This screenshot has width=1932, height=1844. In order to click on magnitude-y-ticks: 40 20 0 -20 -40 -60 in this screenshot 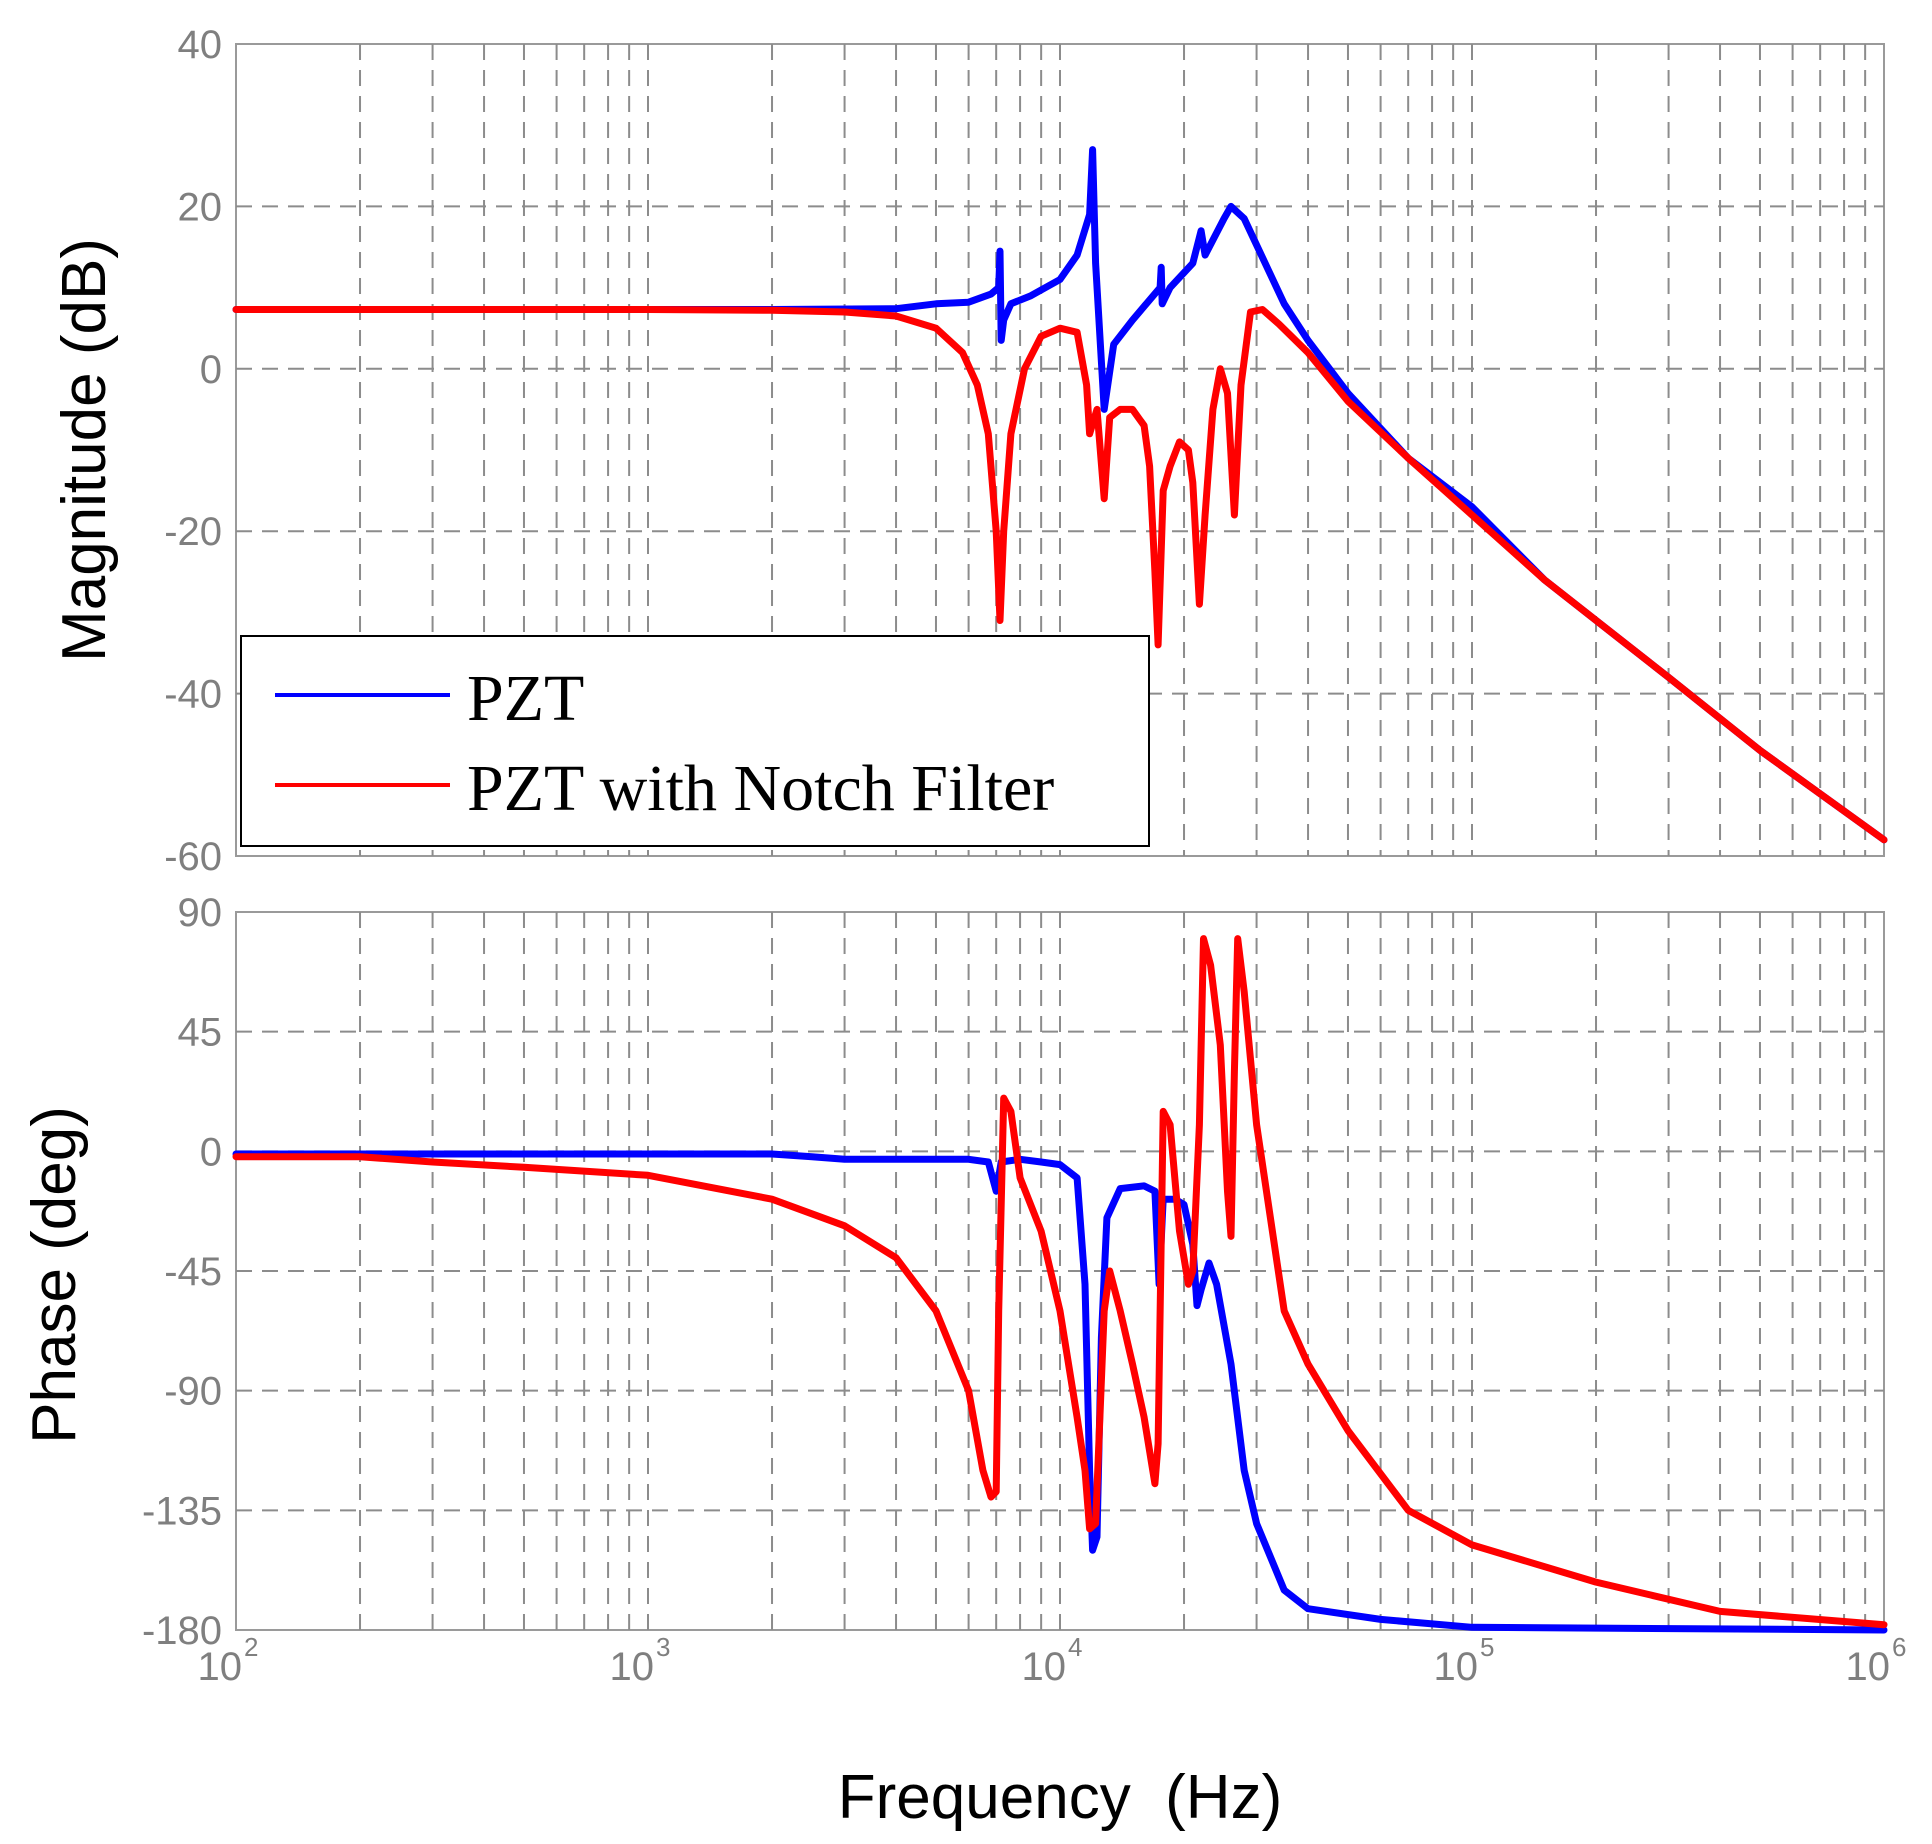, I will do `click(193, 451)`.